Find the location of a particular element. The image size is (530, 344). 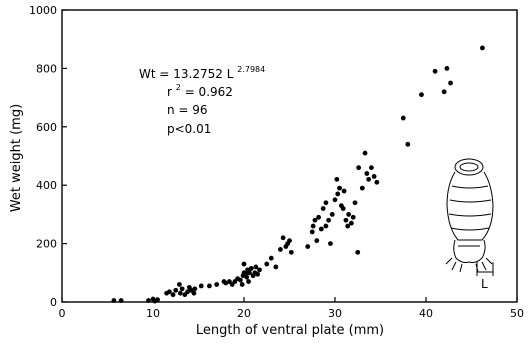

x-ticks: 0 10 20 30 40 50 is located at coordinates (291, 308).